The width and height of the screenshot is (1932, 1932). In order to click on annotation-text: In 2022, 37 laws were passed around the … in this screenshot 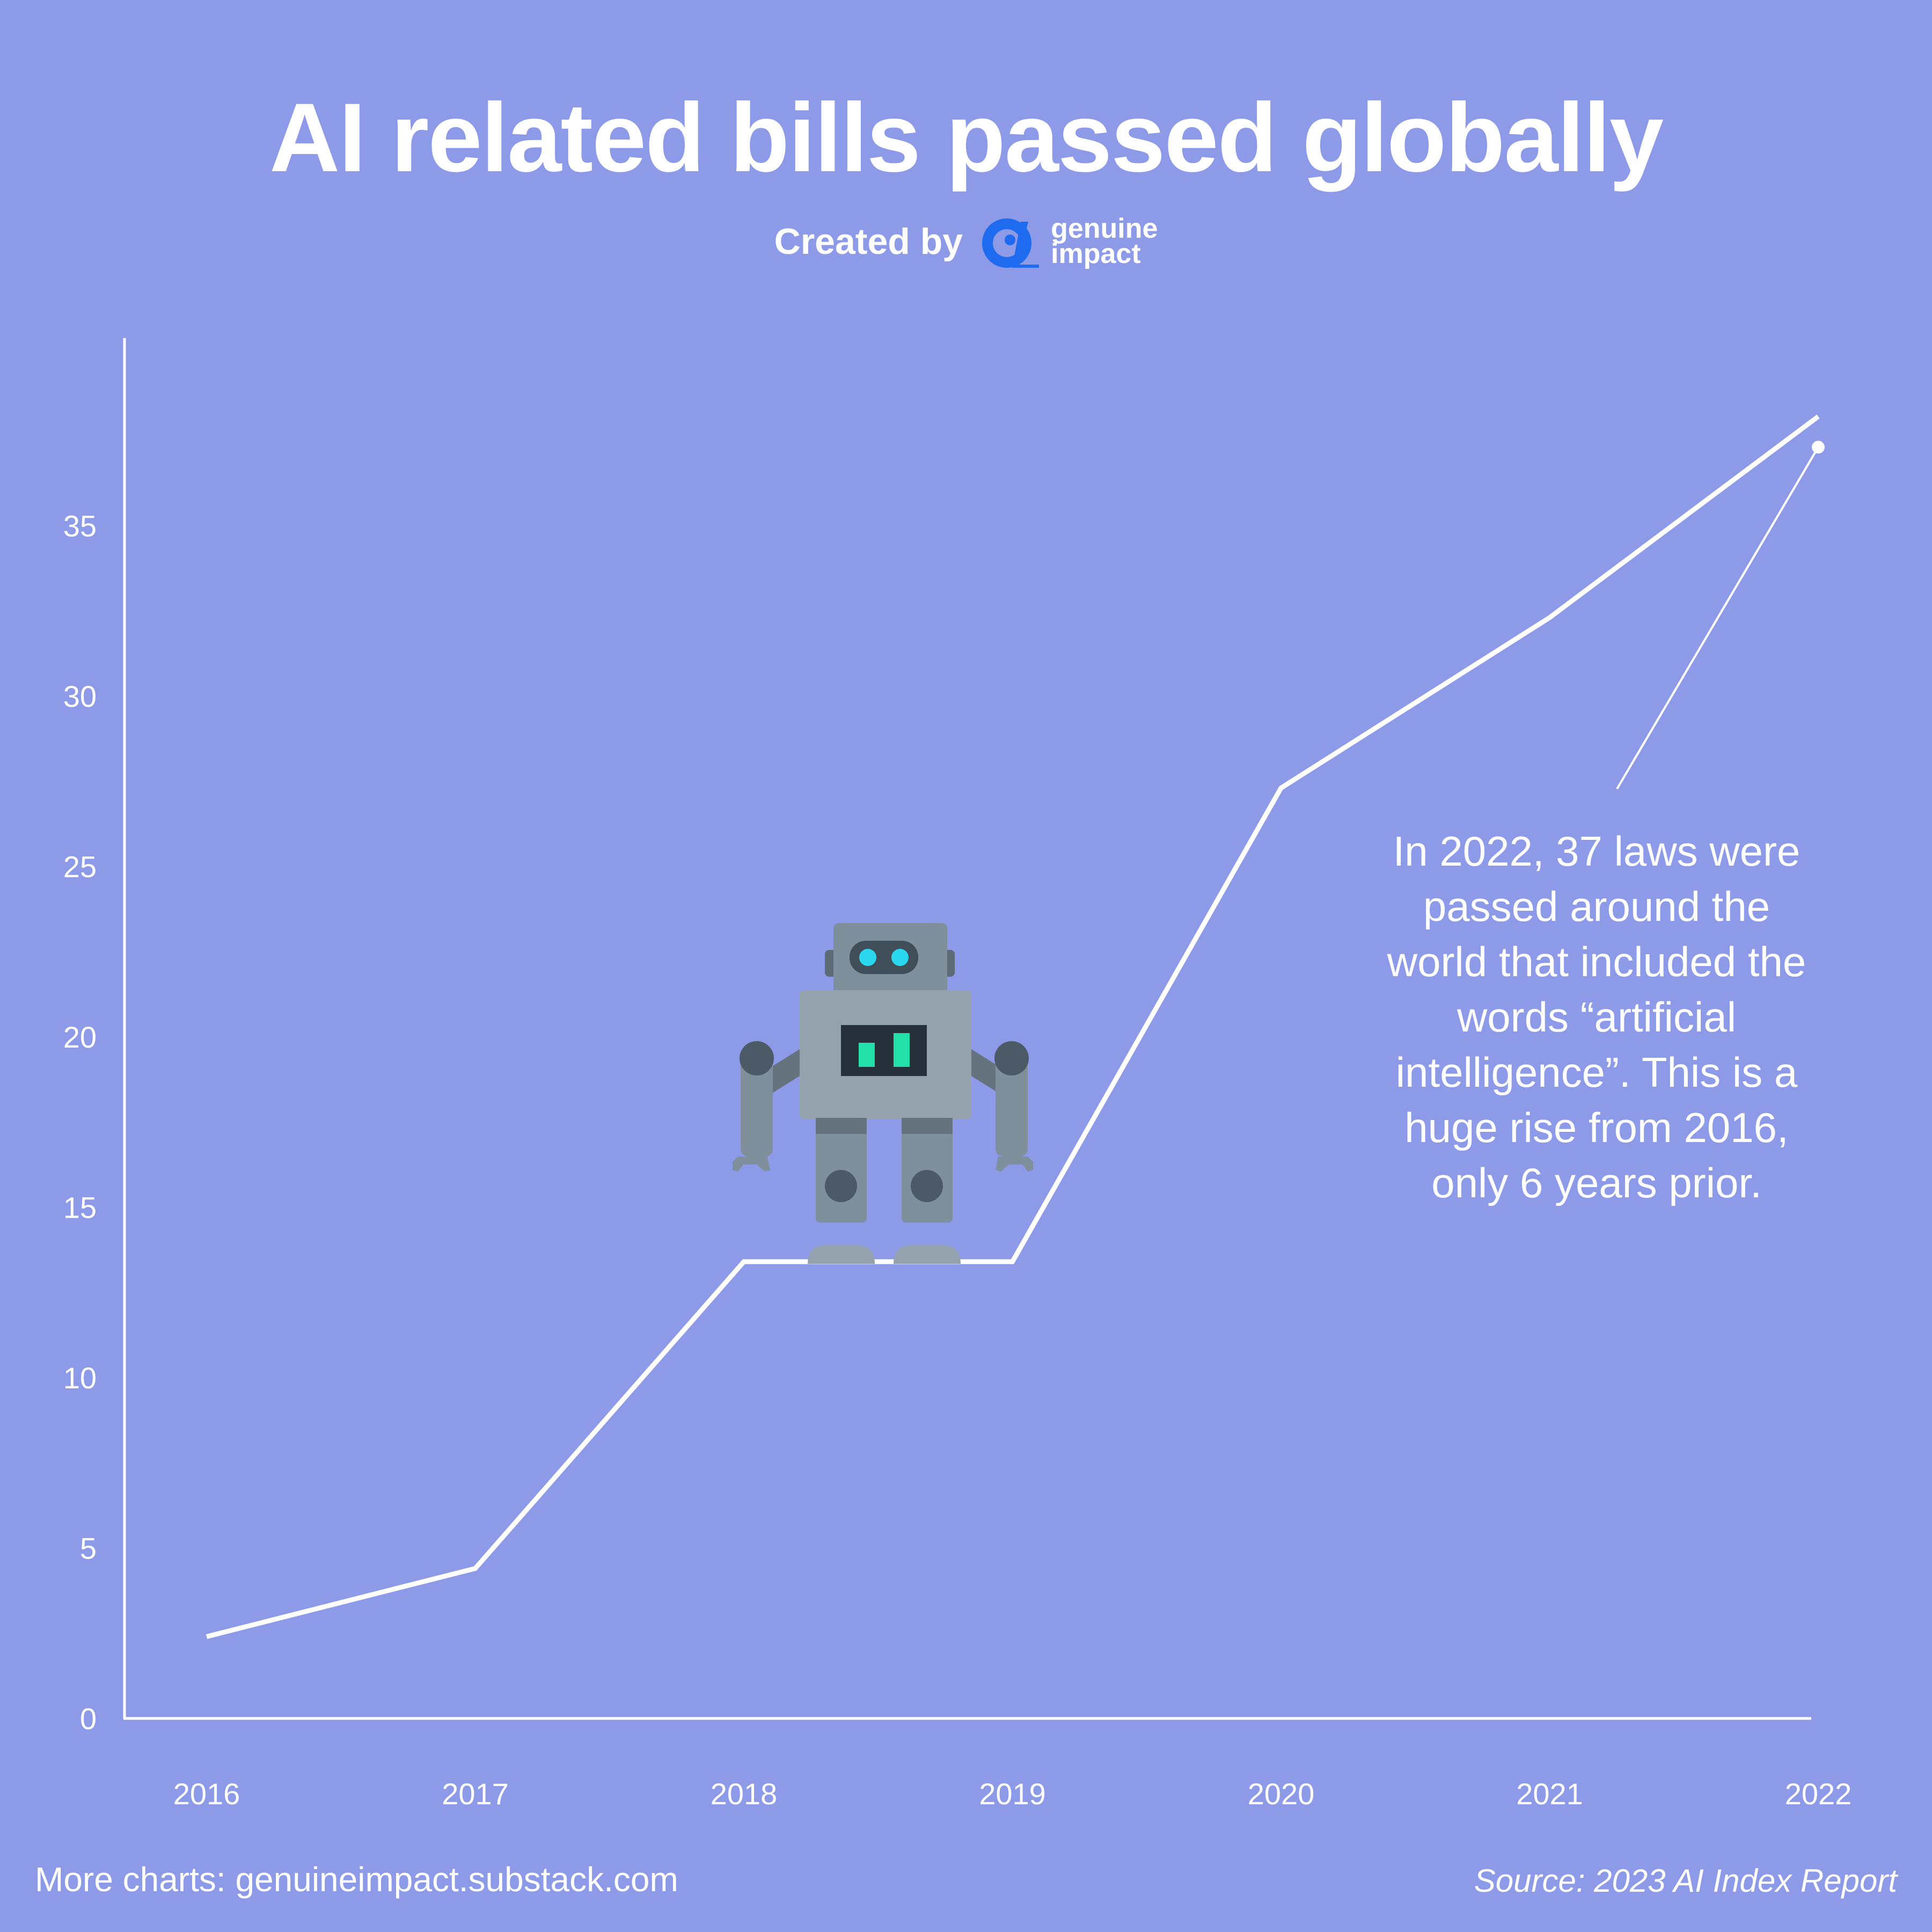, I will do `click(1596, 1017)`.